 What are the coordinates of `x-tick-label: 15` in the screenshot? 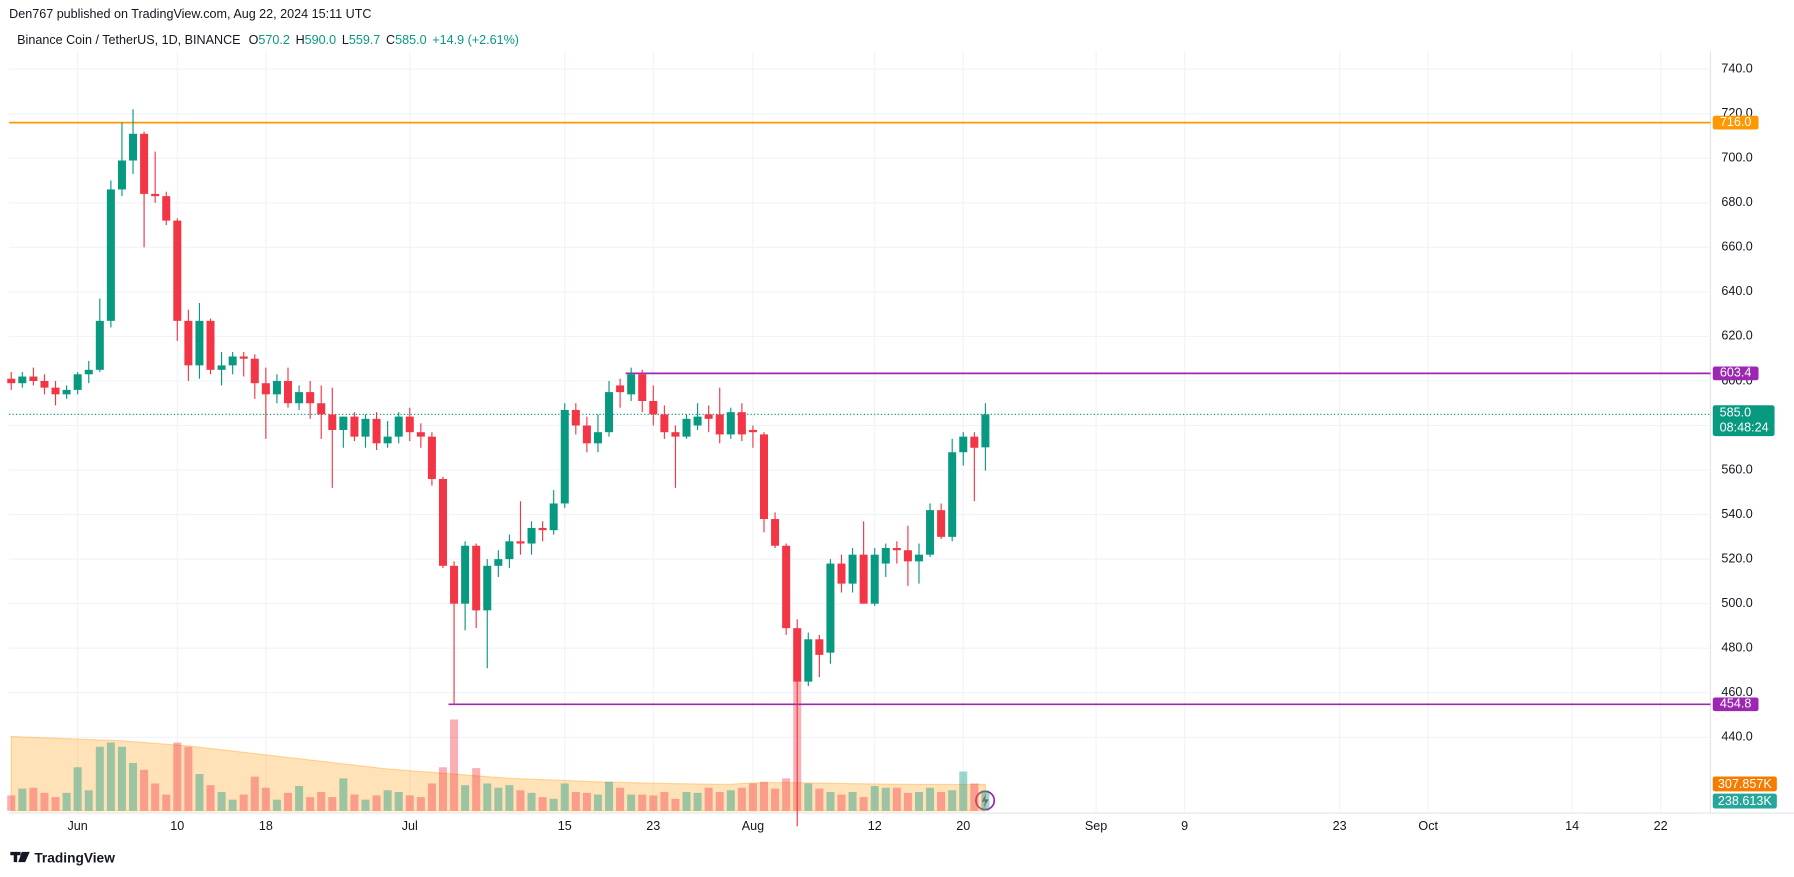 It's located at (565, 826).